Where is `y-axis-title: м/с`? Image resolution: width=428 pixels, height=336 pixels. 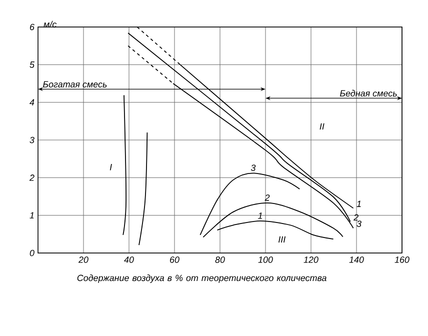 y-axis-title: м/с is located at coordinates (50, 24).